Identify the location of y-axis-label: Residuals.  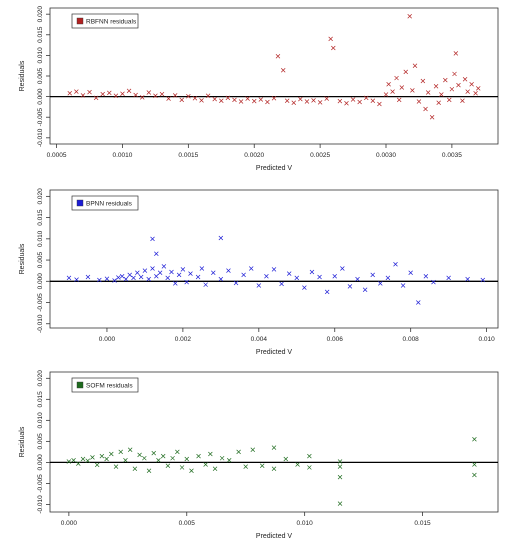
(22, 258).